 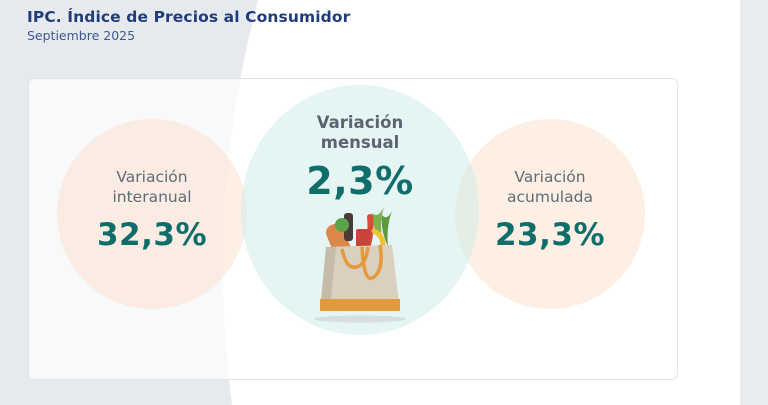 What do you see at coordinates (550, 197) in the screenshot?
I see `acumulada-label-line2: acumulada` at bounding box center [550, 197].